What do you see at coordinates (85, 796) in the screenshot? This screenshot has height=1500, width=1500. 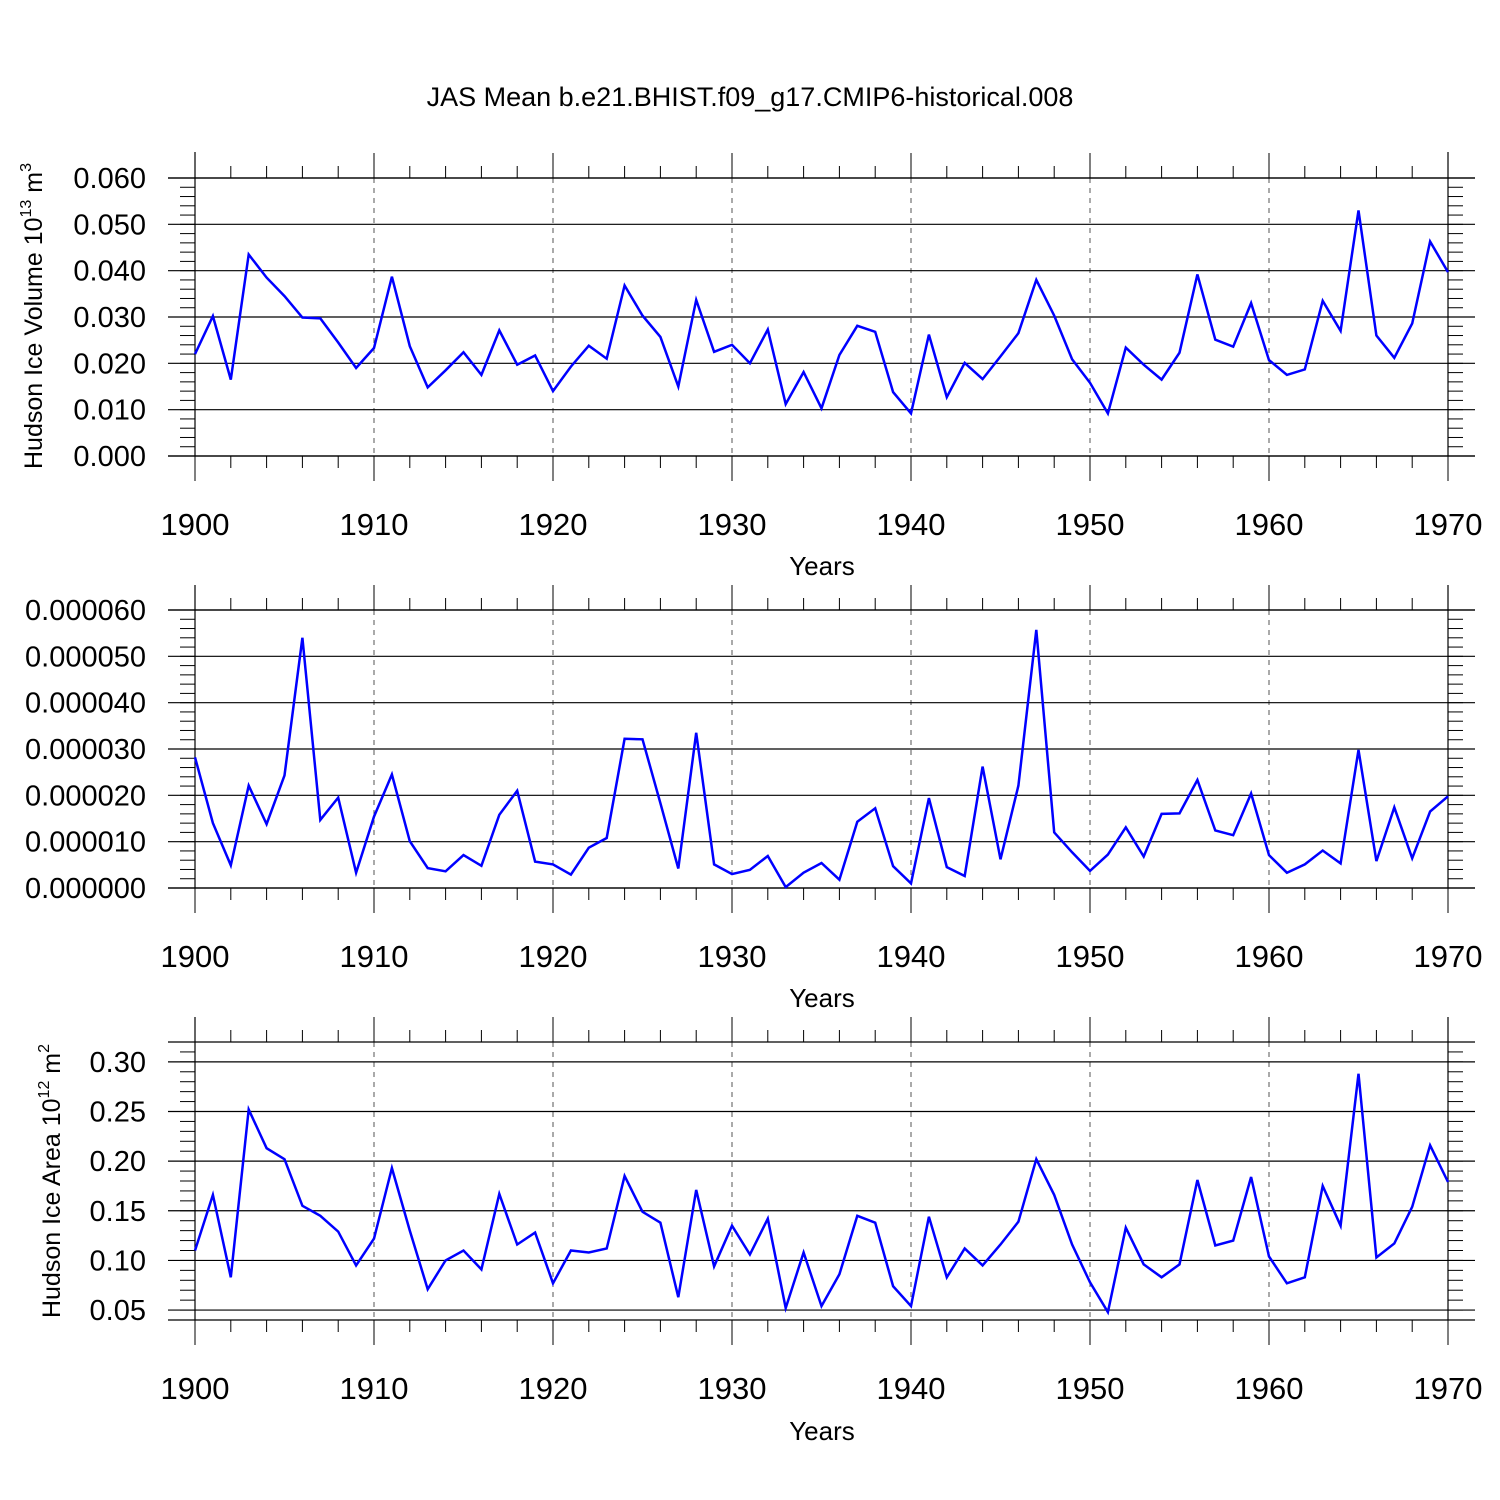 I see `y-tick-label: 0.000020` at bounding box center [85, 796].